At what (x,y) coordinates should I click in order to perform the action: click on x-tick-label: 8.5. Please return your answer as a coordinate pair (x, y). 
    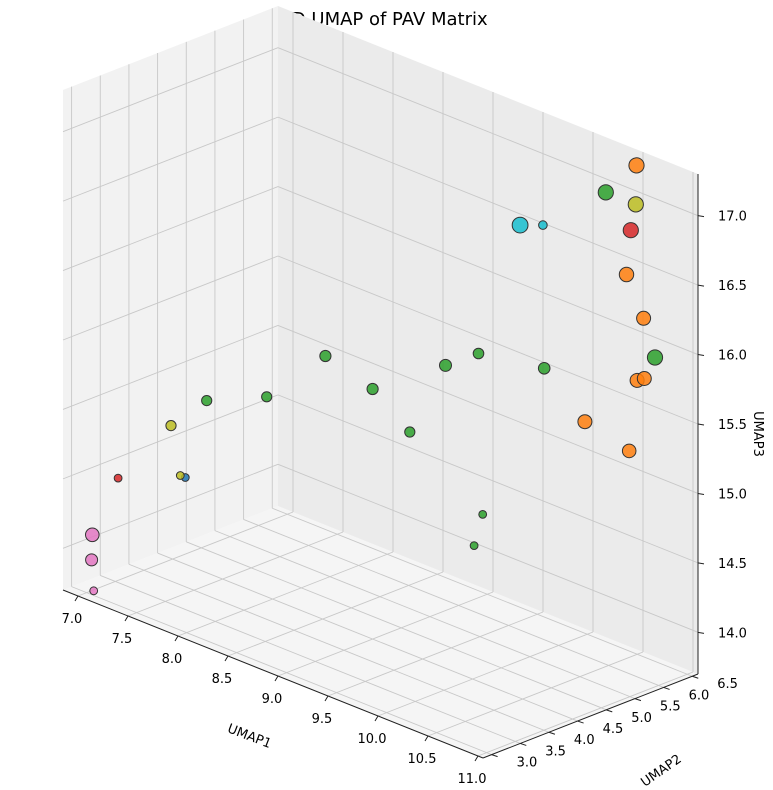
    Looking at the image, I should click on (222, 679).